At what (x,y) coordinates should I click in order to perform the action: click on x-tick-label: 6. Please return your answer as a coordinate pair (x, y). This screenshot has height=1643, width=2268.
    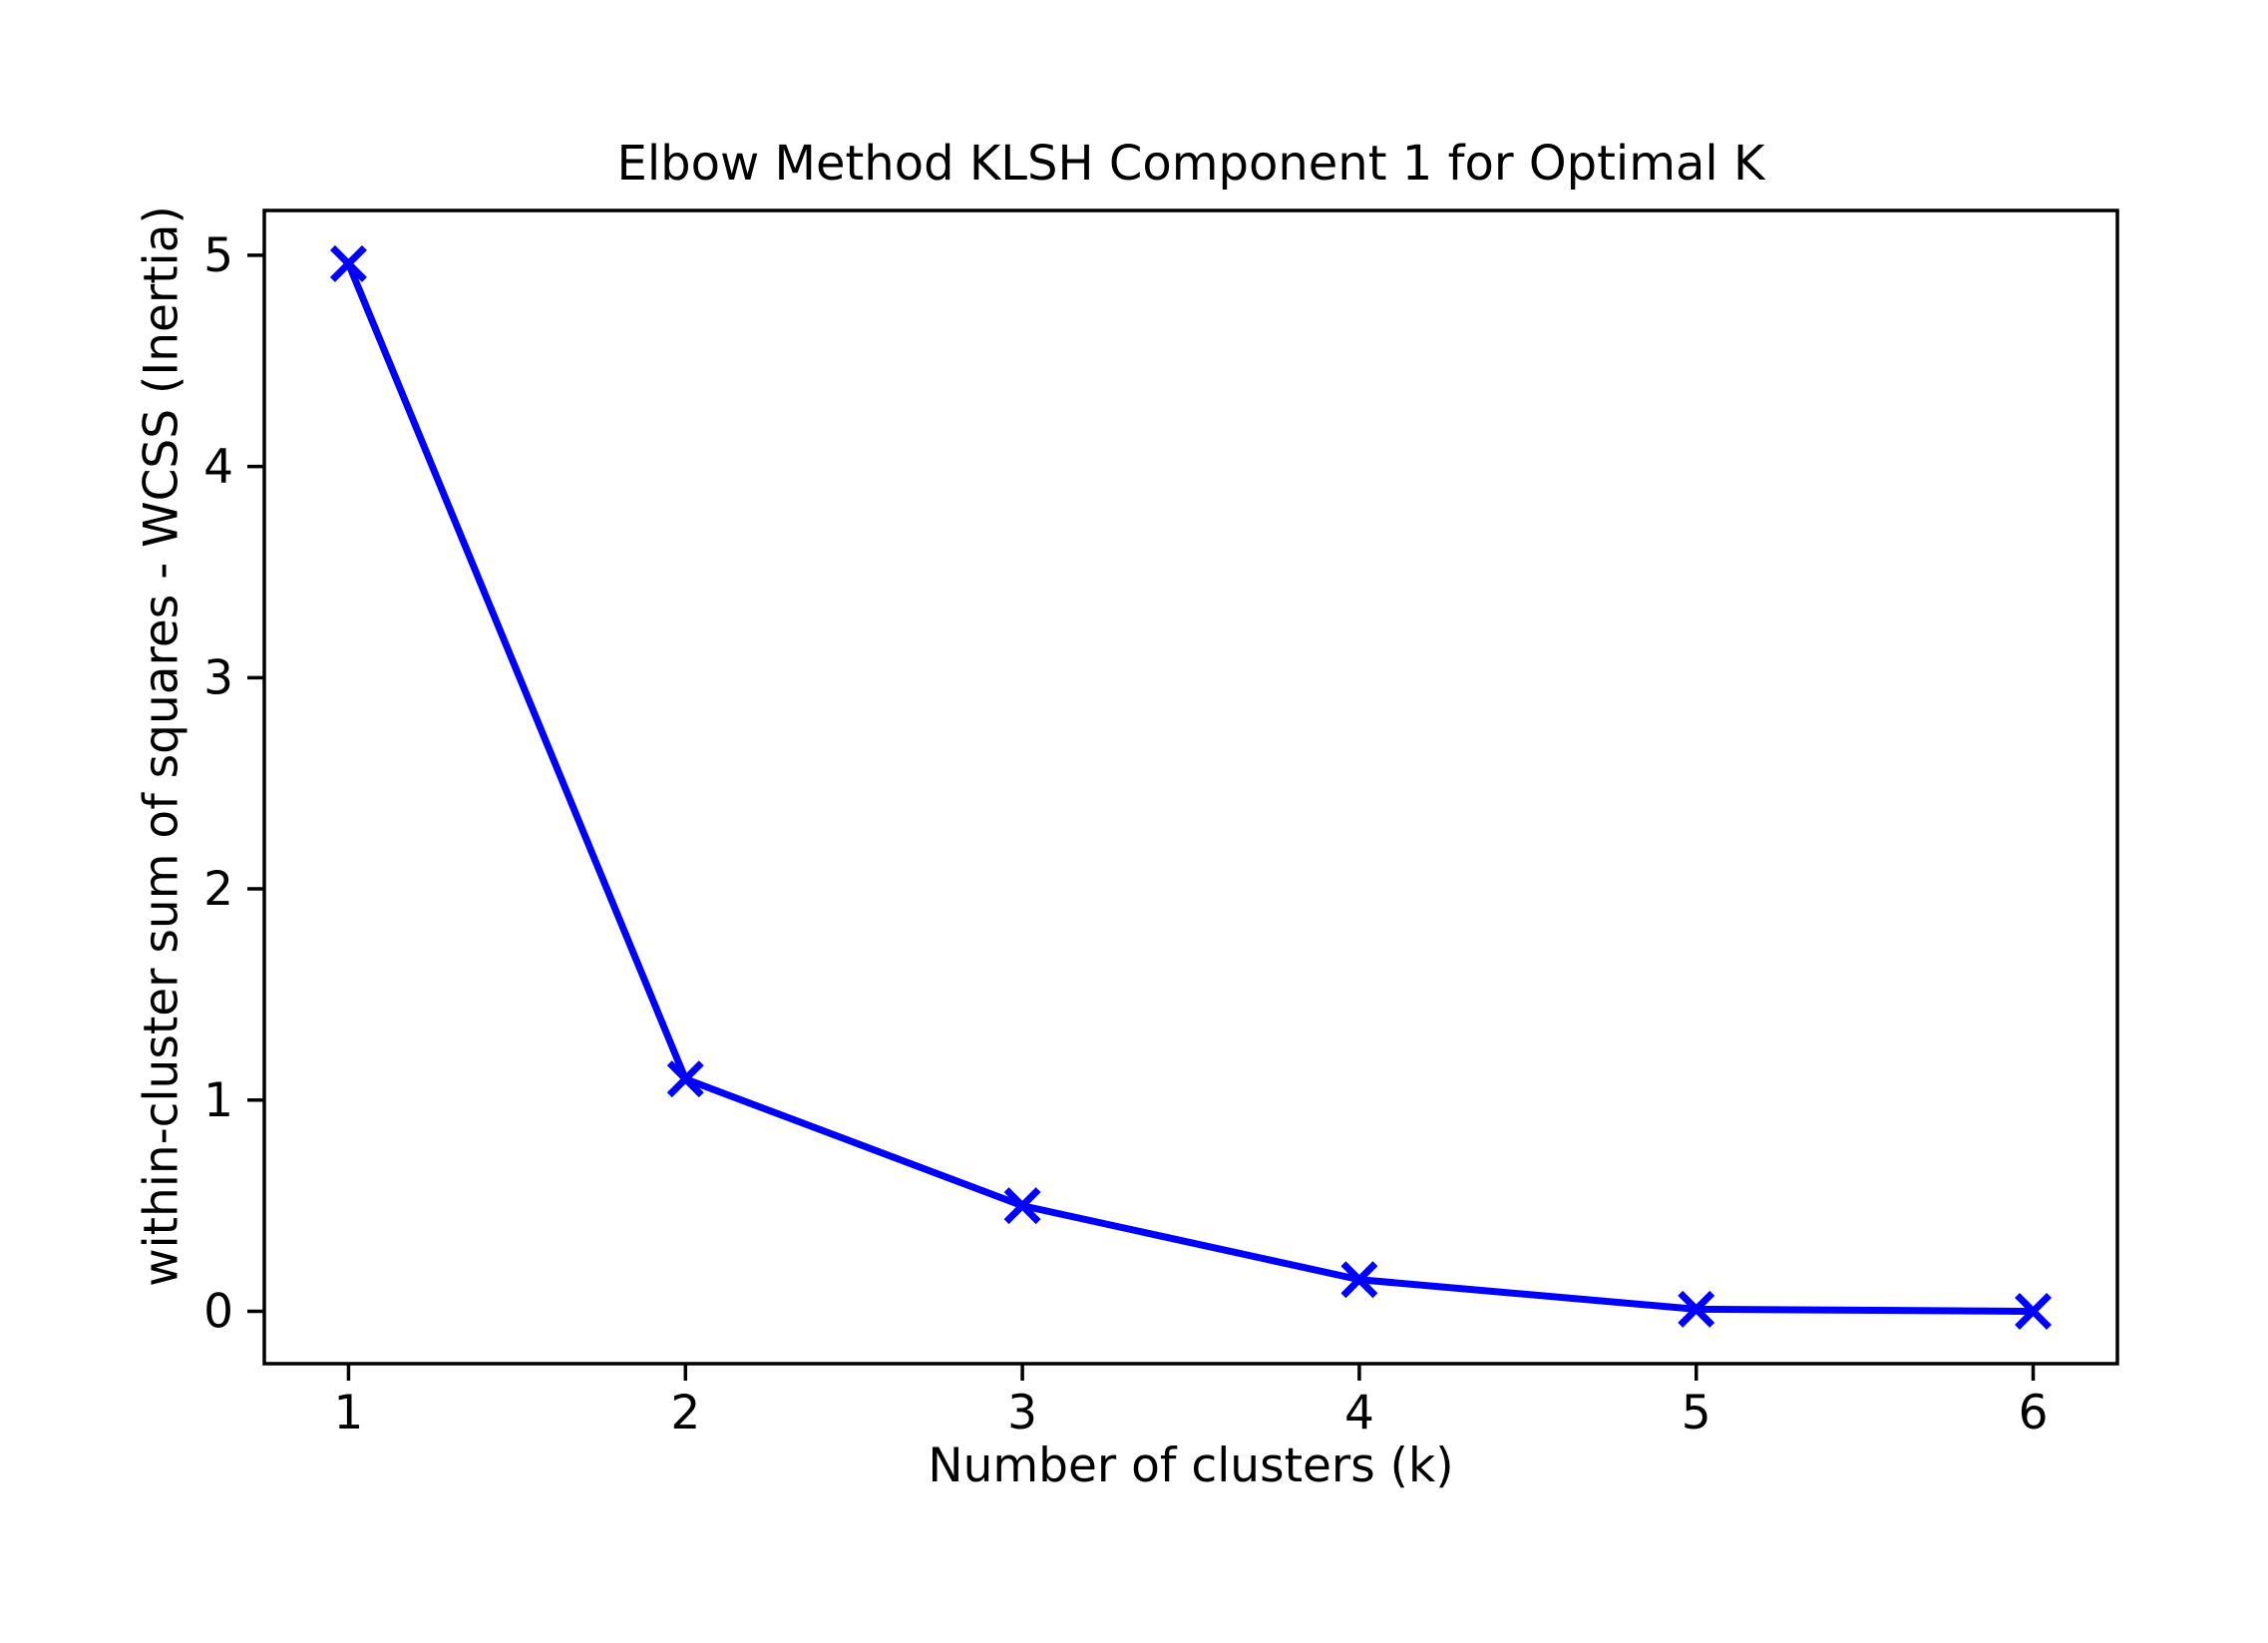
    Looking at the image, I should click on (2034, 1413).